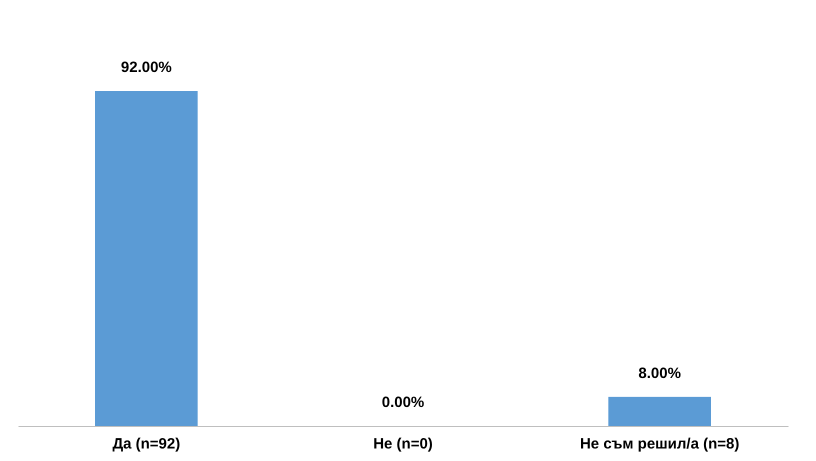 The height and width of the screenshot is (461, 816). Describe the element at coordinates (403, 444) in the screenshot. I see `x-tick-label: Не (n=0)` at that location.